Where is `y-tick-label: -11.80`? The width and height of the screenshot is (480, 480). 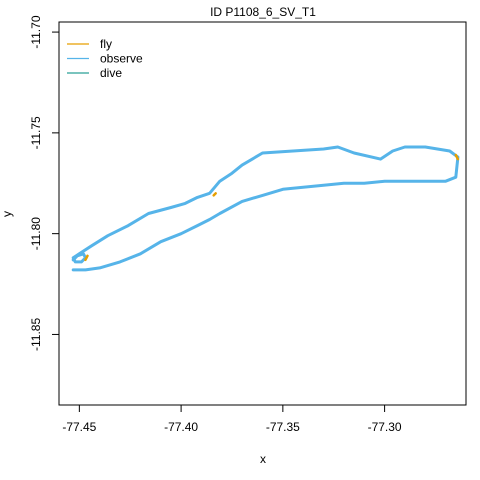 y-tick-label: -11.80 is located at coordinates (36, 233).